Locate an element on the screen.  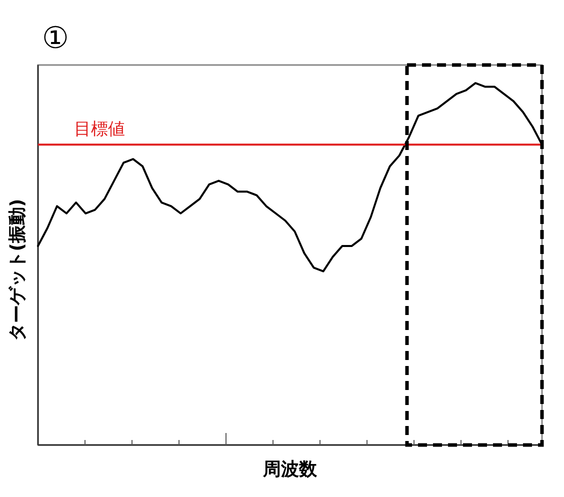
y-axis-title: ターゲット(振動) is located at coordinates (17, 270).